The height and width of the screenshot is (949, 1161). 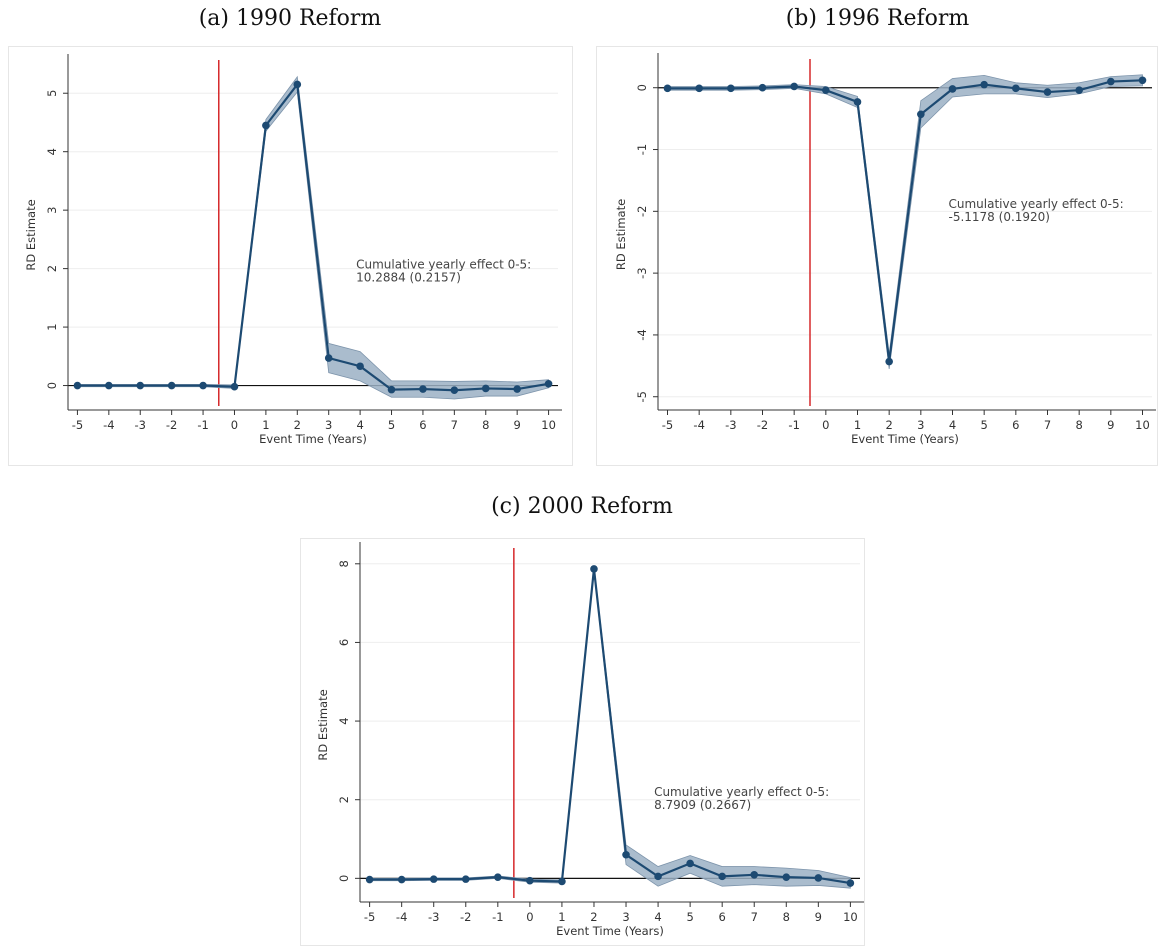 I want to click on panel-c-title: (c) 2000 Reform, so click(x=582, y=506).